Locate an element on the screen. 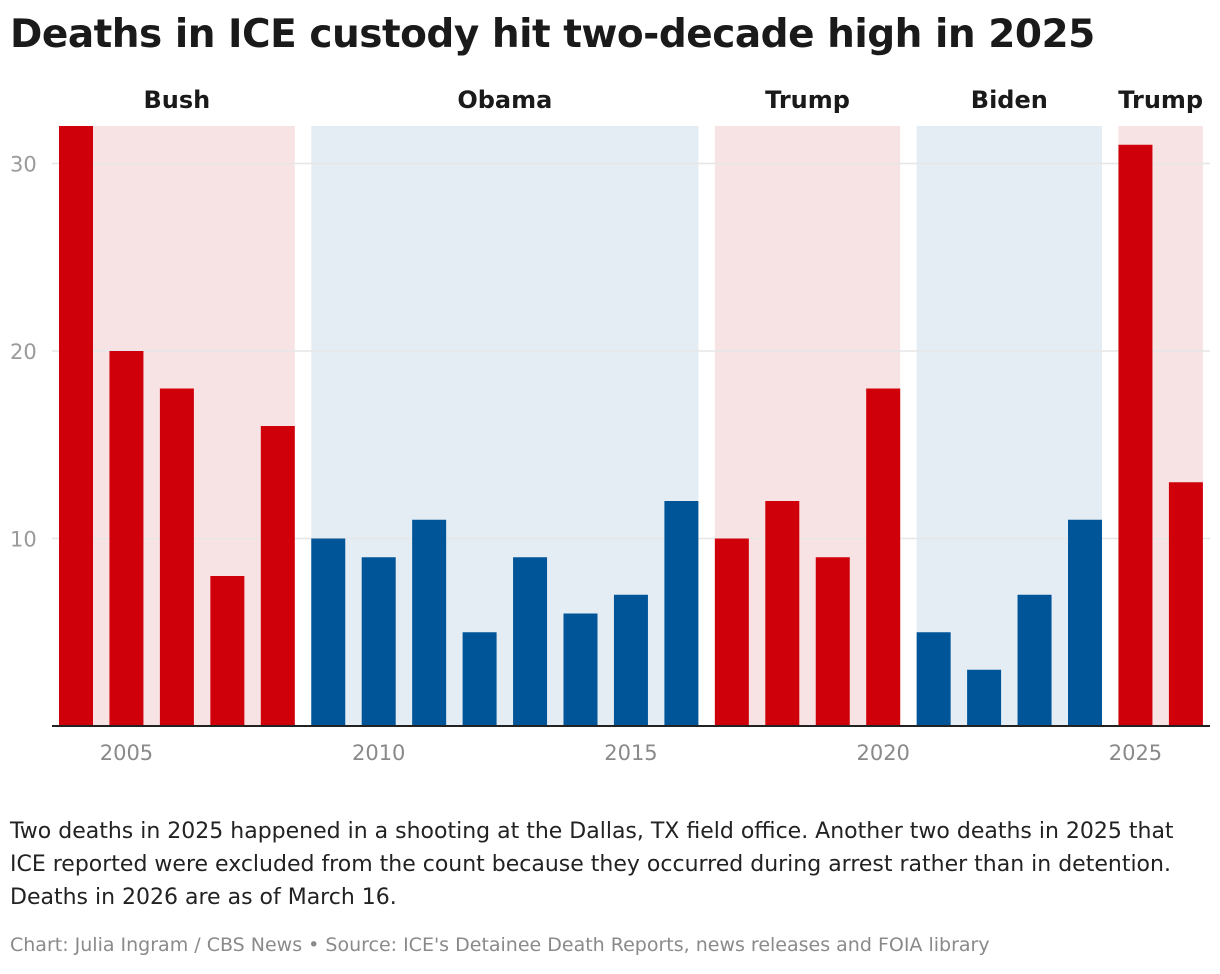 The image size is (1220, 974). bar-2010 is located at coordinates (378, 641).